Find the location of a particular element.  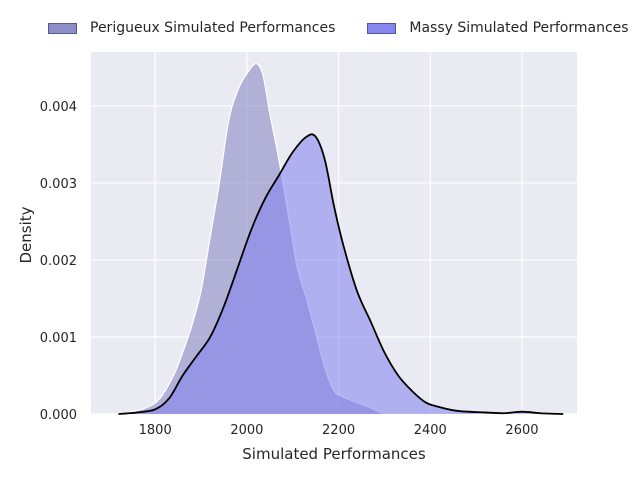

x-tick-label-2400: 2400 is located at coordinates (430, 430).